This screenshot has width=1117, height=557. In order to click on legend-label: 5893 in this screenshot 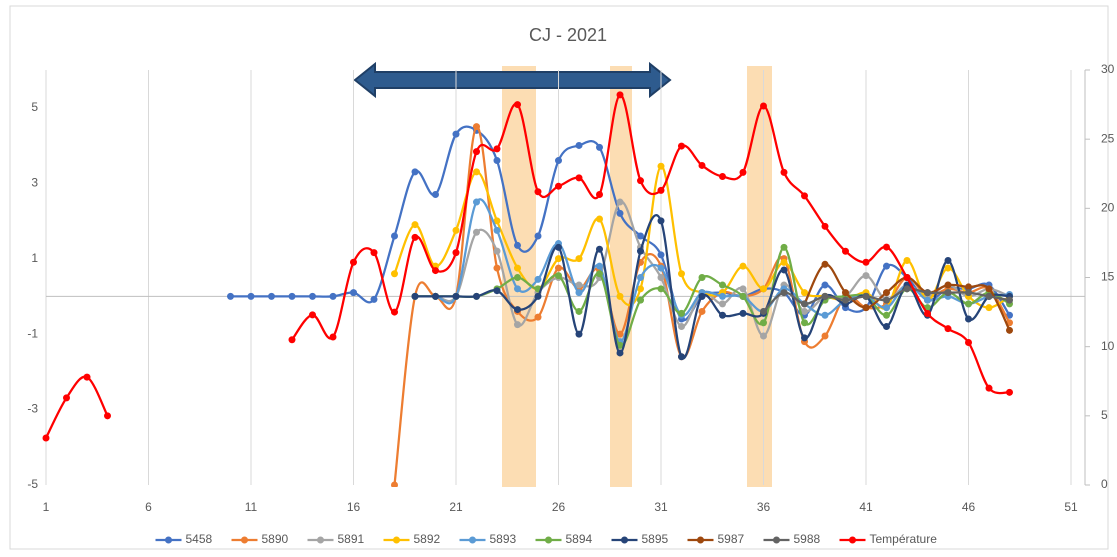, I will do `click(503, 539)`.